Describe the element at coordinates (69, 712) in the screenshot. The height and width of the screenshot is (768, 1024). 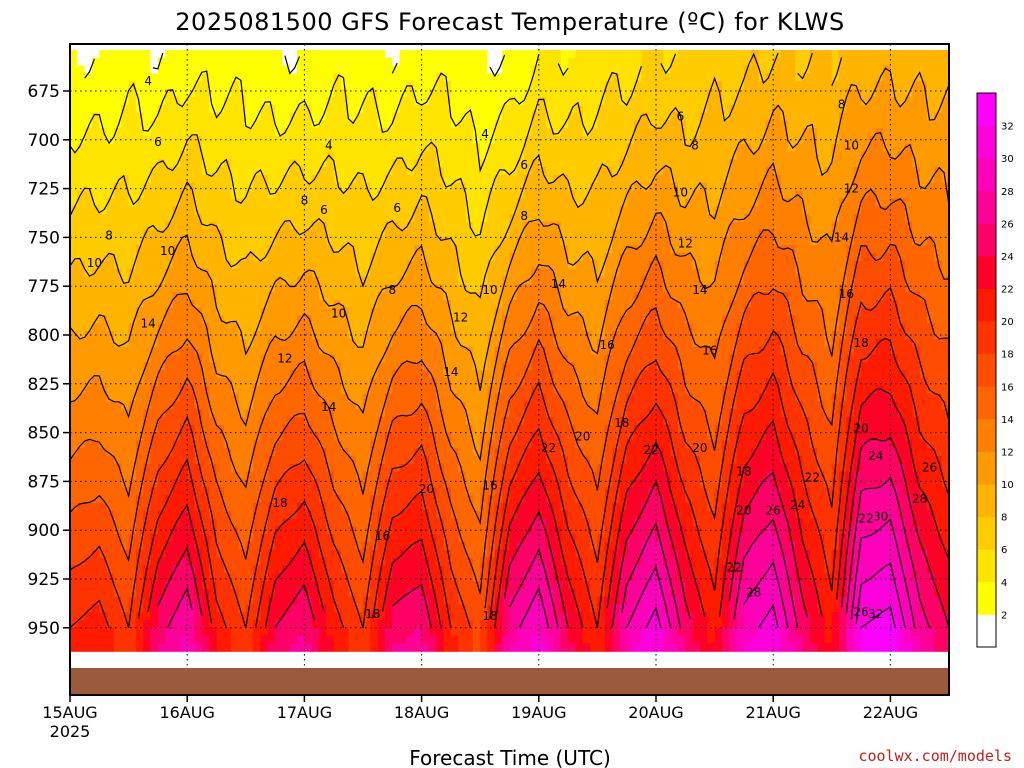
I see `x-tick-label: 15AUG` at that location.